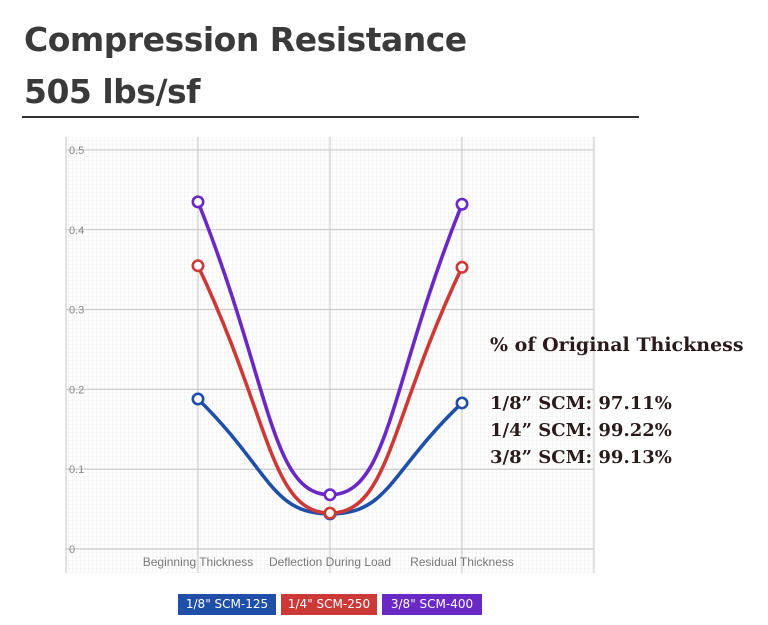  Describe the element at coordinates (330, 117) in the screenshot. I see `title-divider` at that location.